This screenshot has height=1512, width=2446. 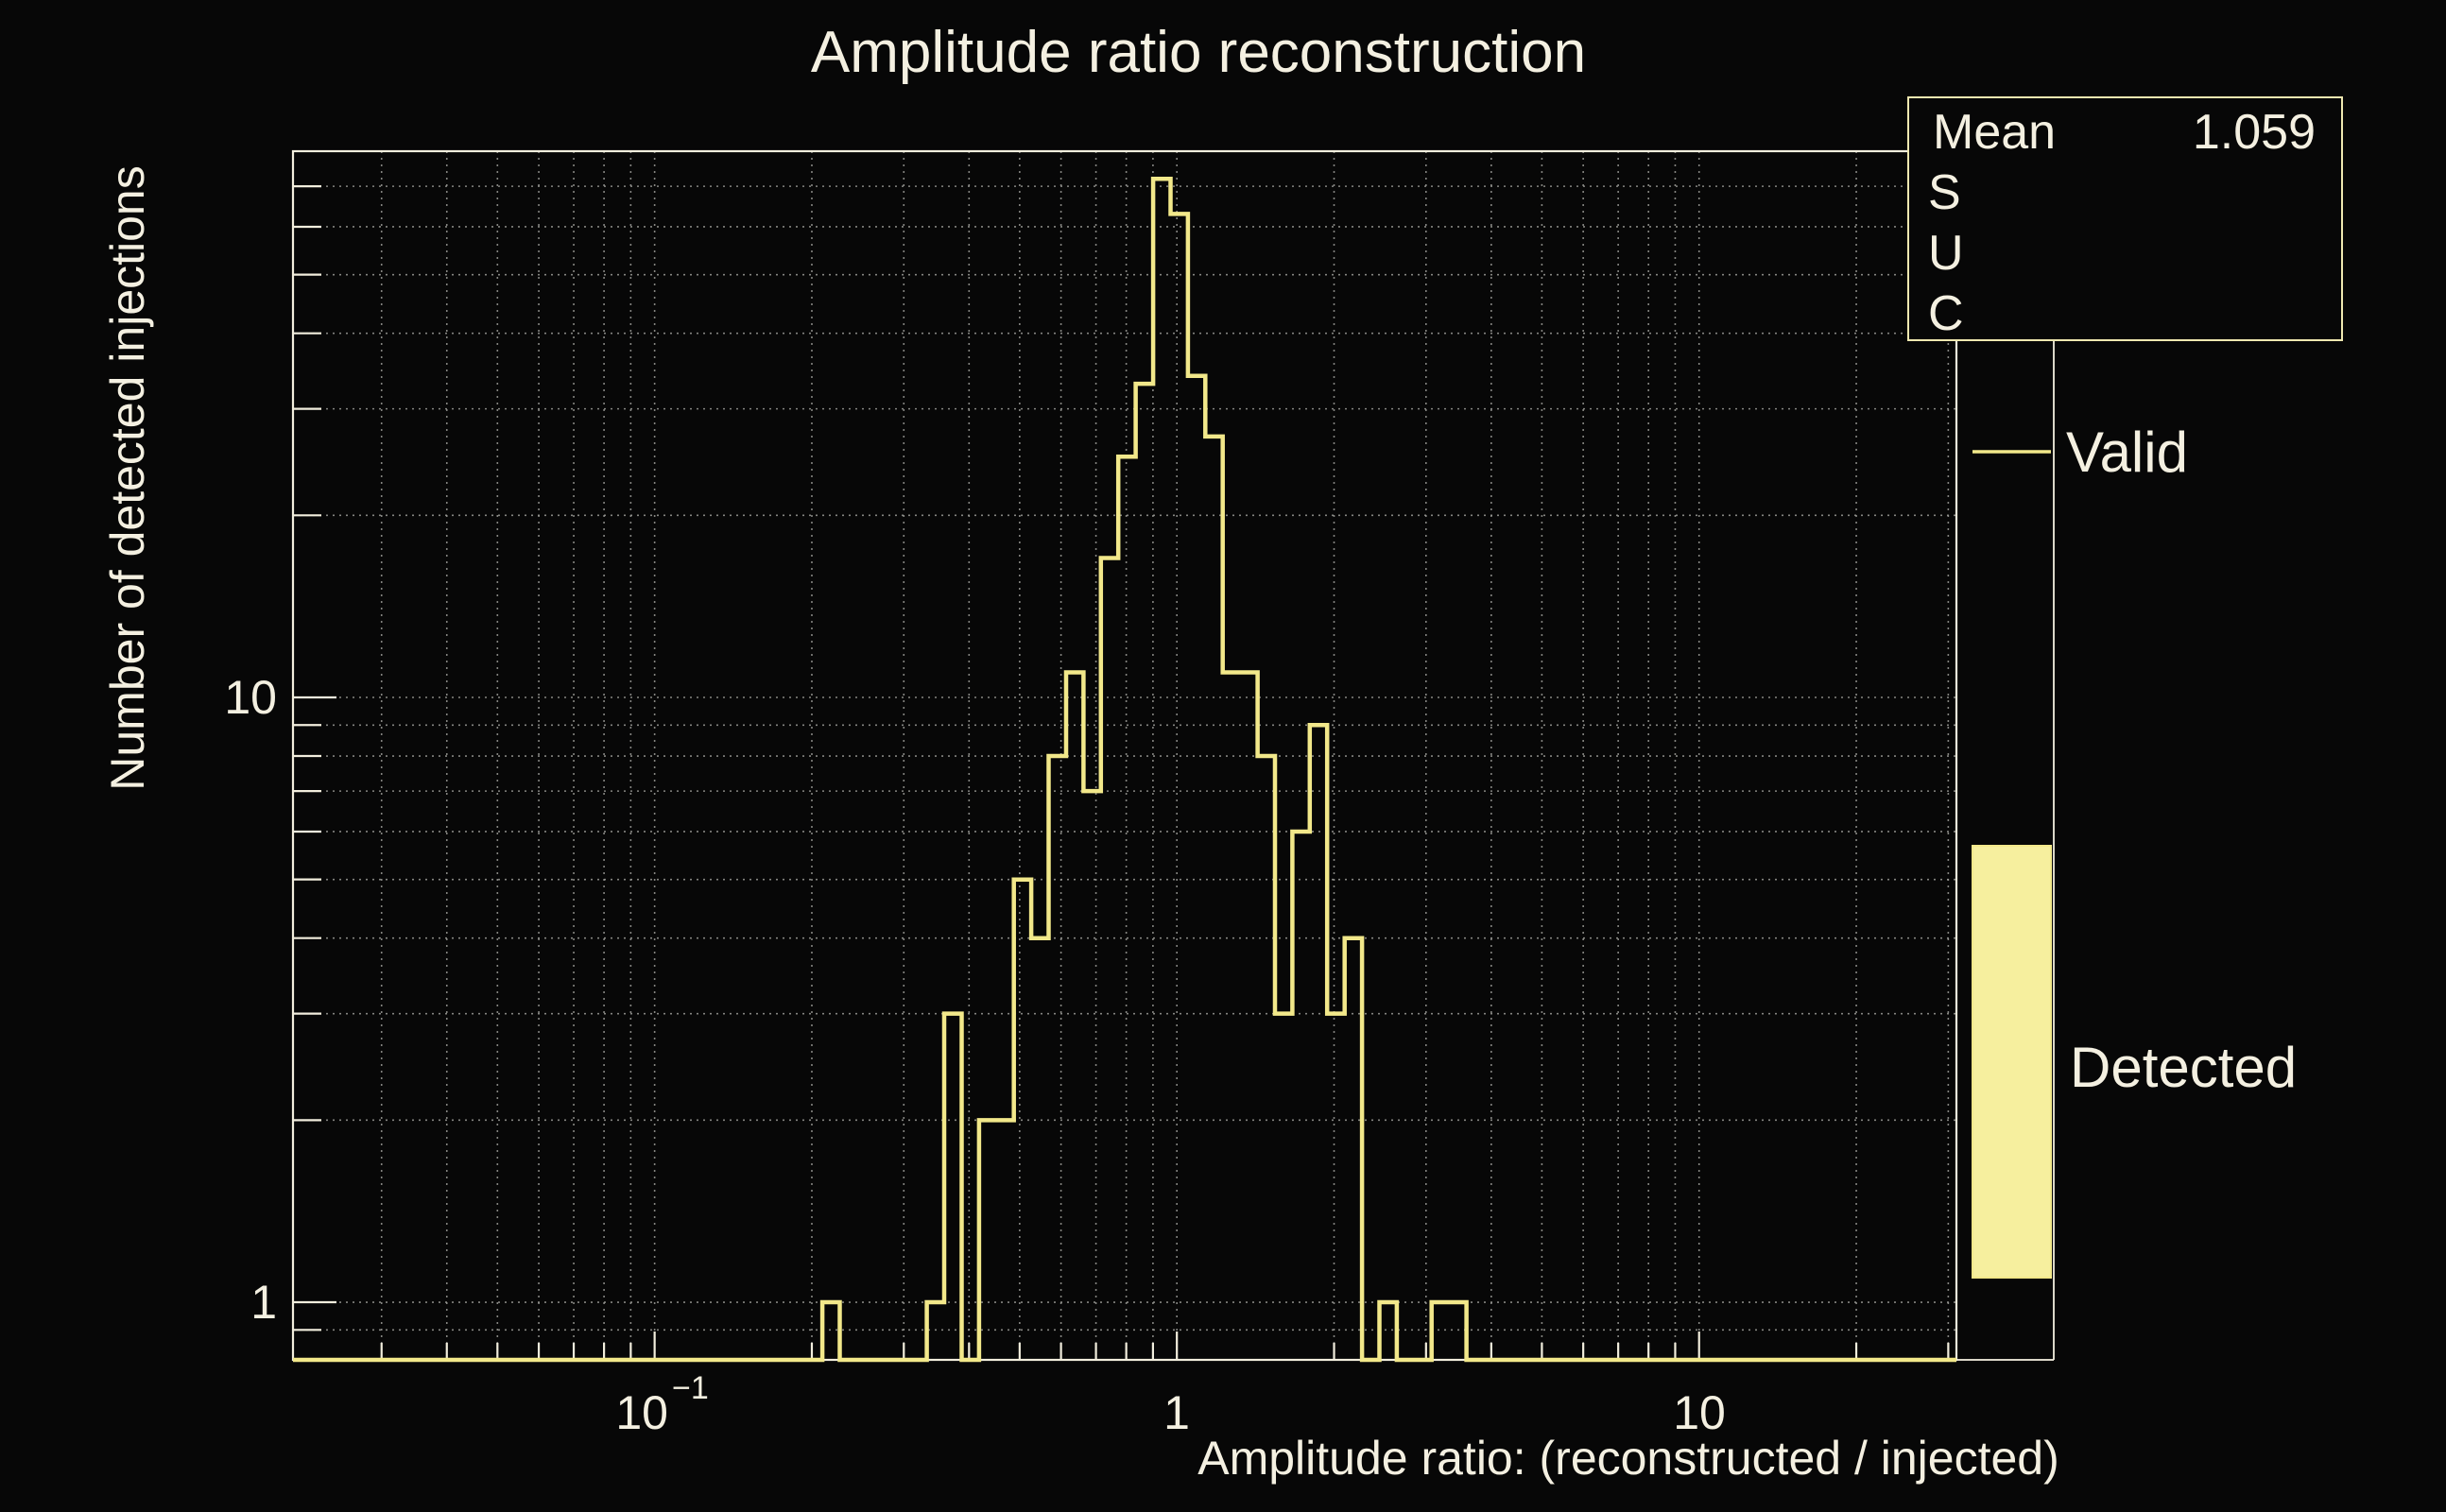 What do you see at coordinates (263, 1302) in the screenshot?
I see `y-tick-label-1: 1` at bounding box center [263, 1302].